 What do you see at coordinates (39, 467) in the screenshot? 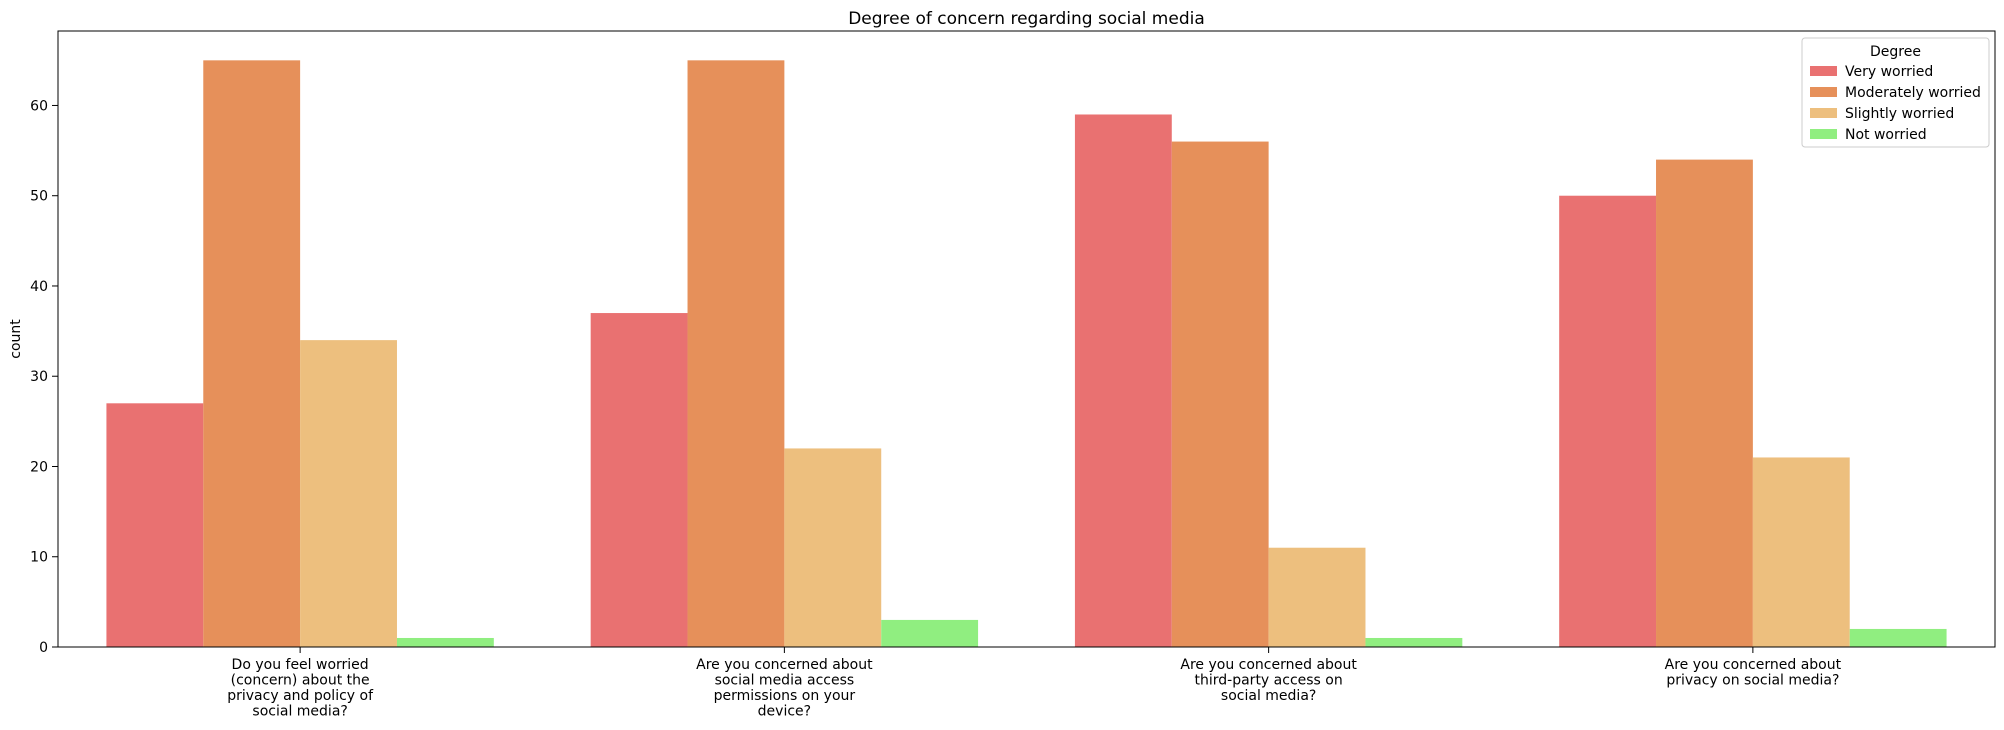
I see `y-tick-label: 20` at bounding box center [39, 467].